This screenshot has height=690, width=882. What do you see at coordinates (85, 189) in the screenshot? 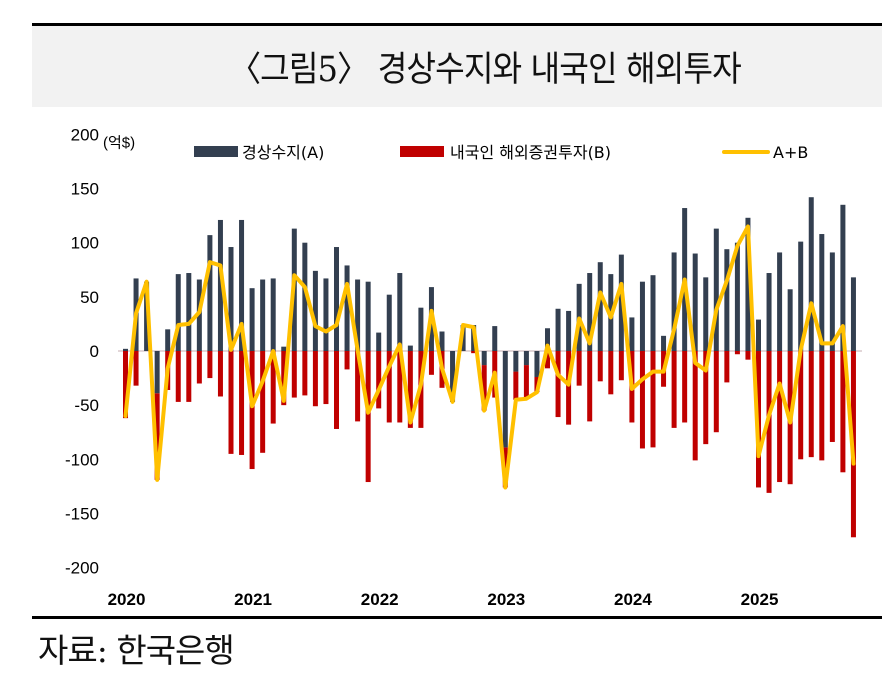
I see `y-tick-label: 150` at bounding box center [85, 189].